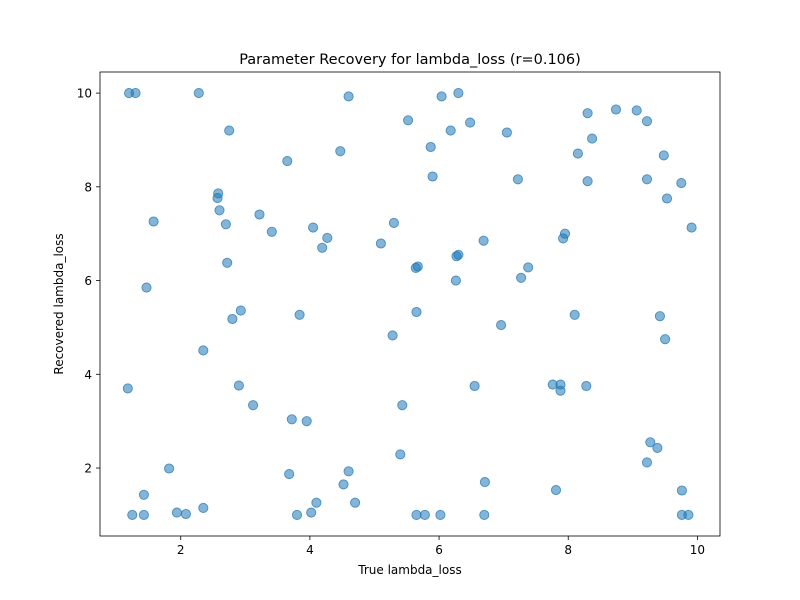 The height and width of the screenshot is (600, 800). What do you see at coordinates (88, 469) in the screenshot?
I see `y-tick-label: 2` at bounding box center [88, 469].